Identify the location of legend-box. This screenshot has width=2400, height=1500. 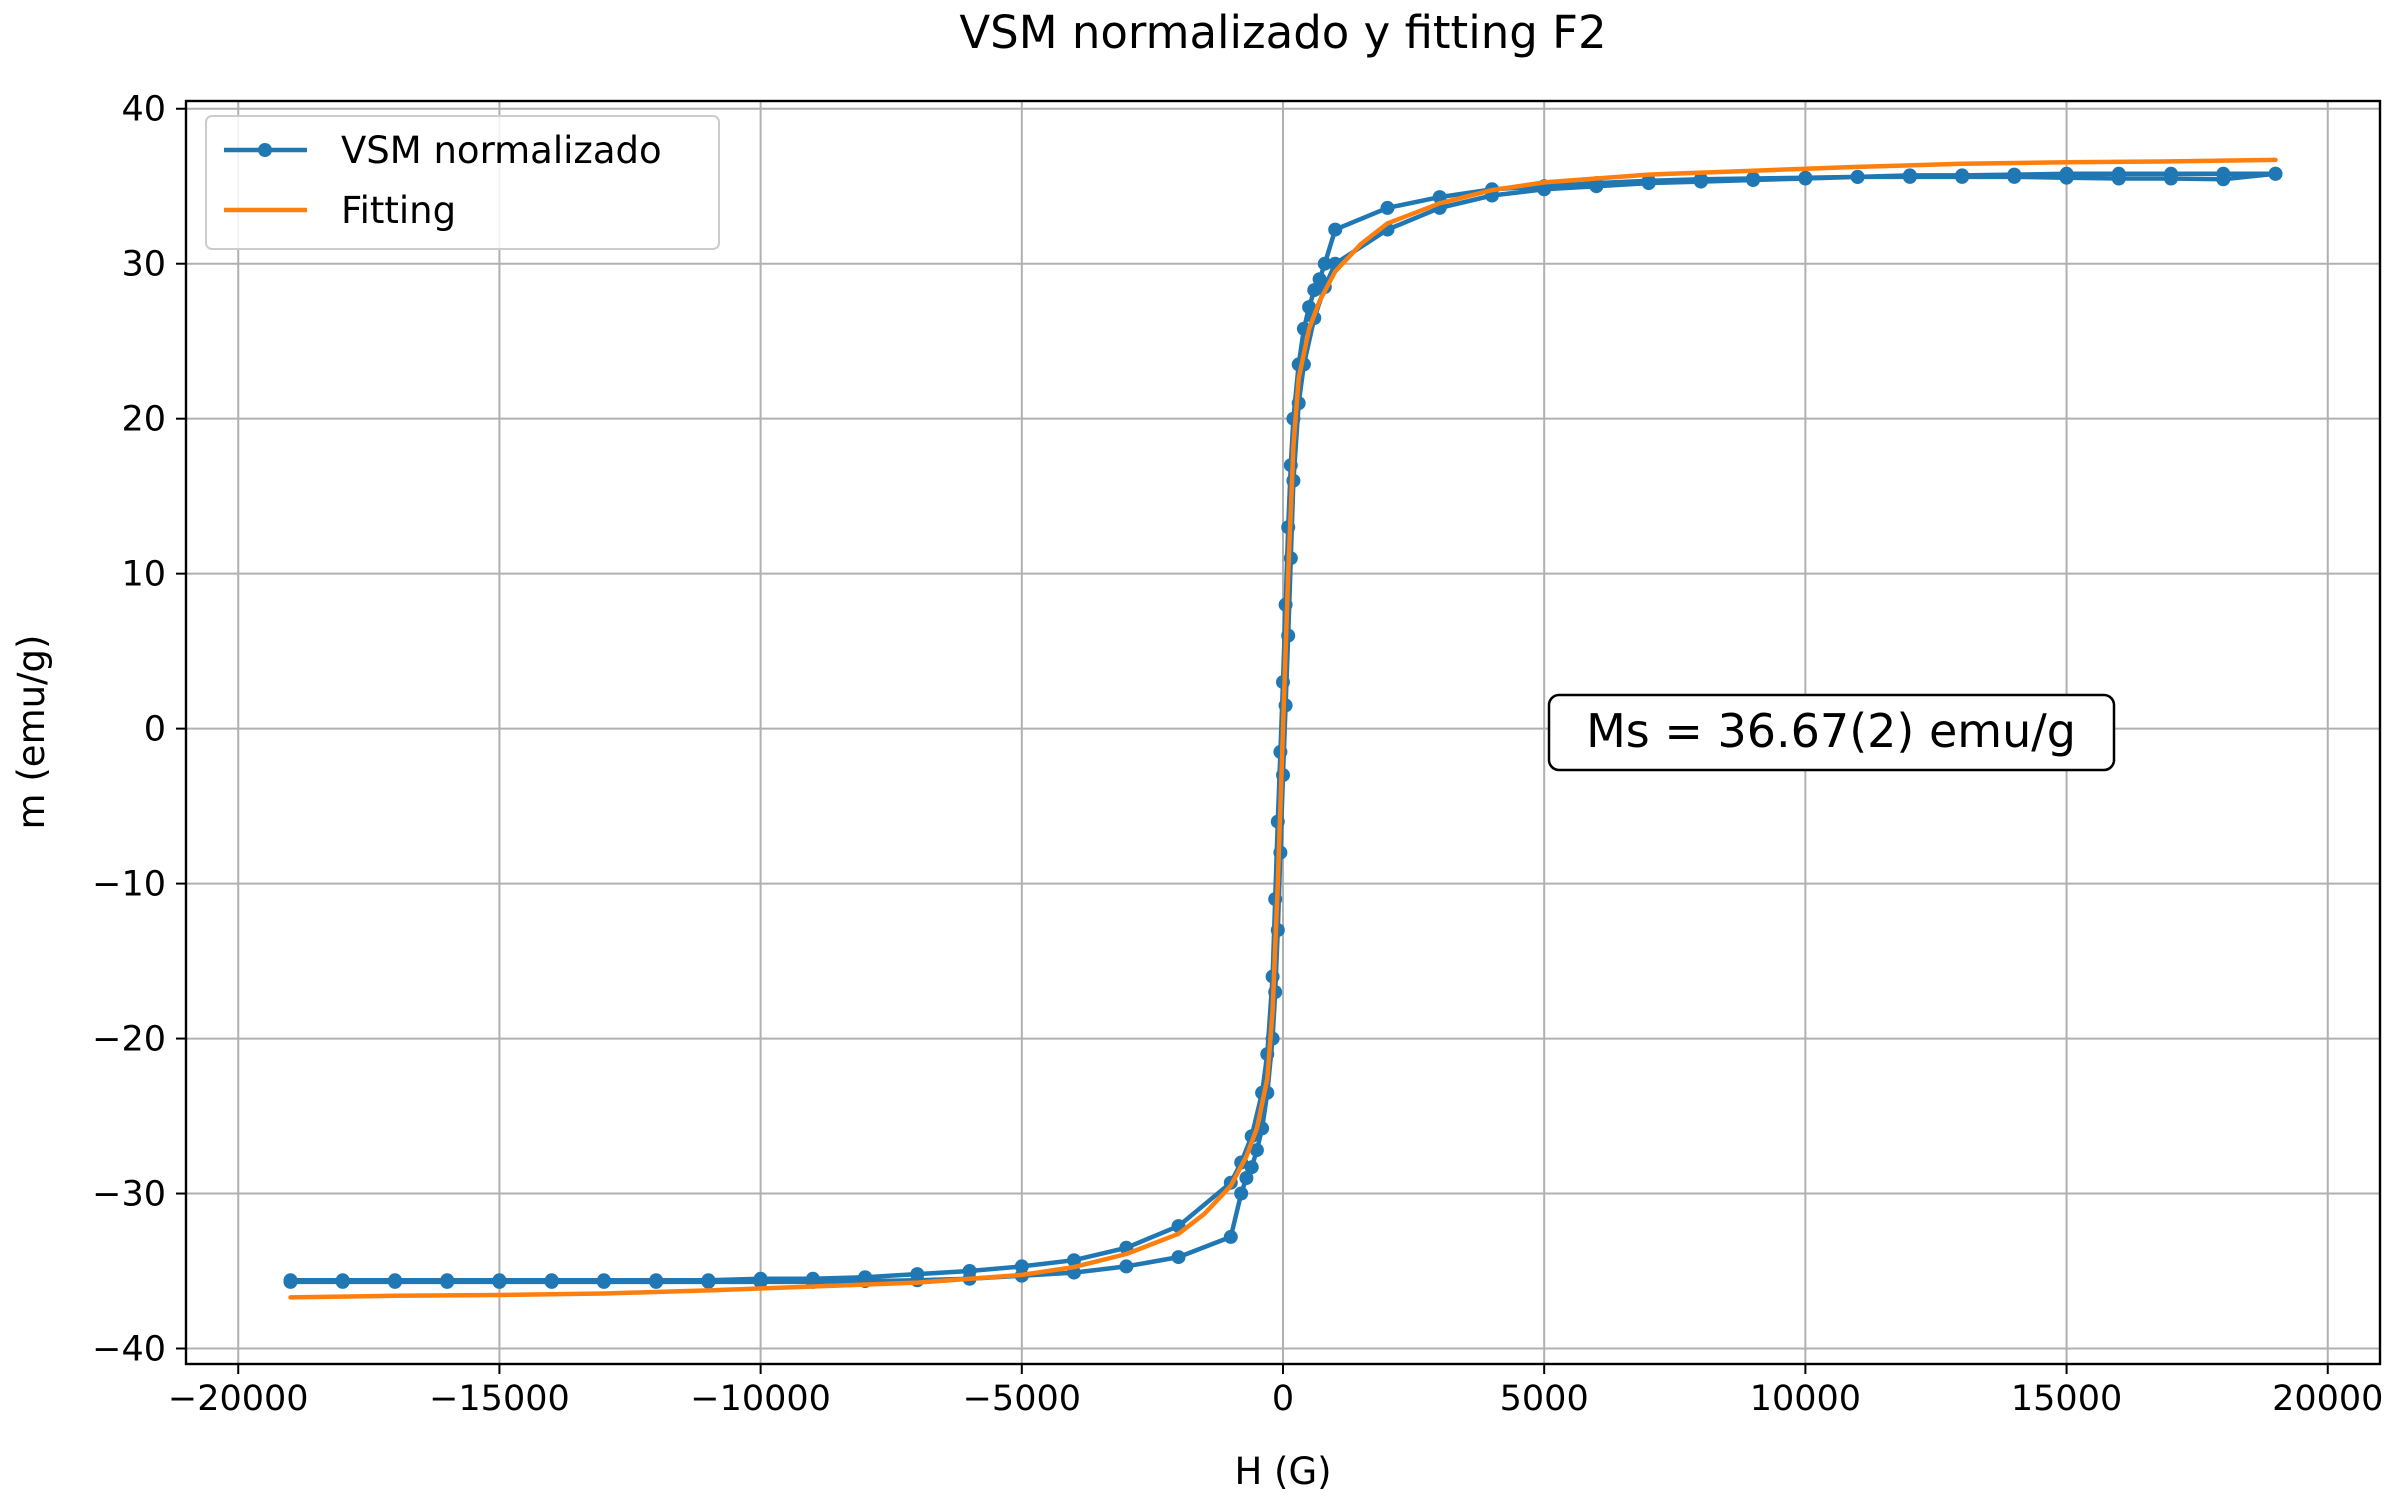
(462, 182).